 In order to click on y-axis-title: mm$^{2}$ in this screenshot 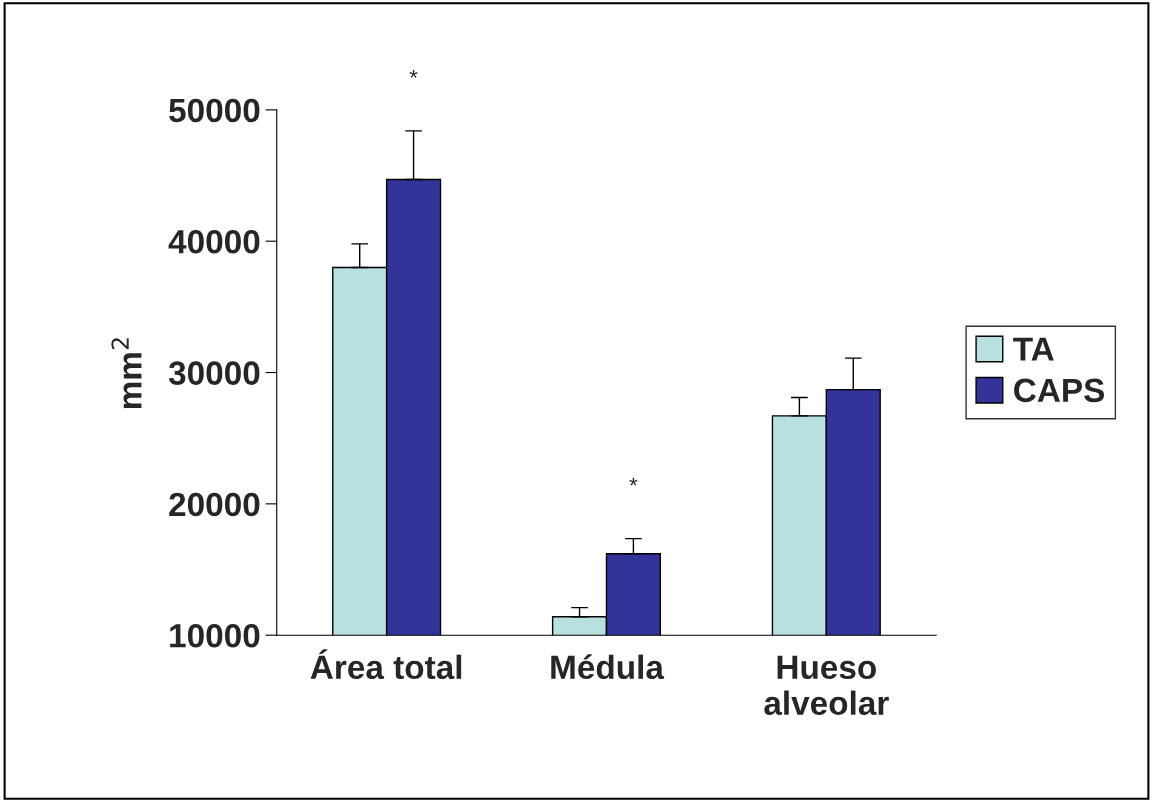, I will do `click(126, 373)`.